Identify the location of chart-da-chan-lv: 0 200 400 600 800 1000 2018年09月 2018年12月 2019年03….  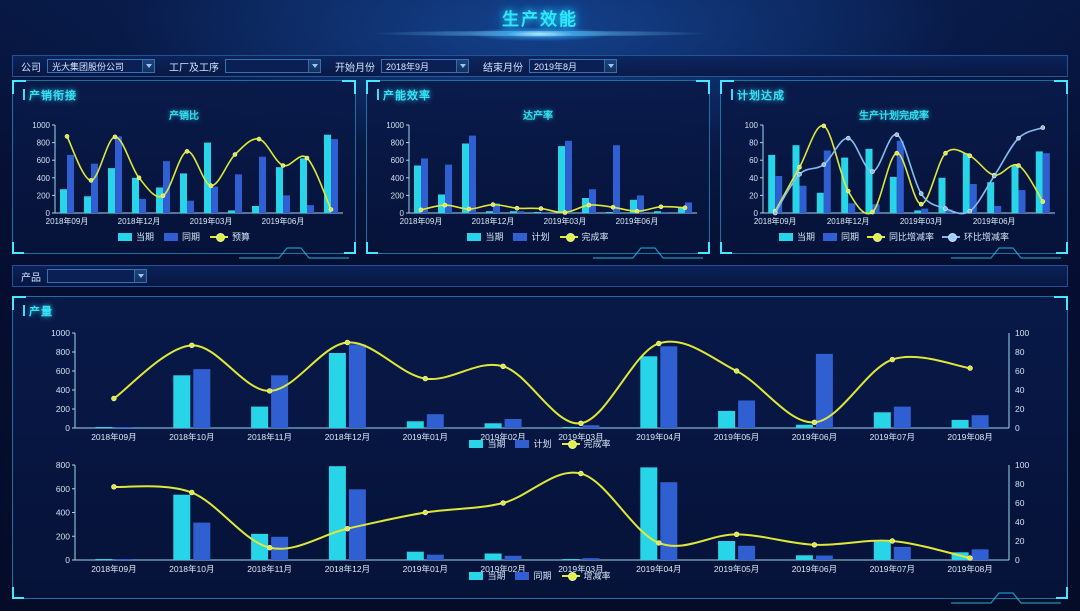
(539, 174).